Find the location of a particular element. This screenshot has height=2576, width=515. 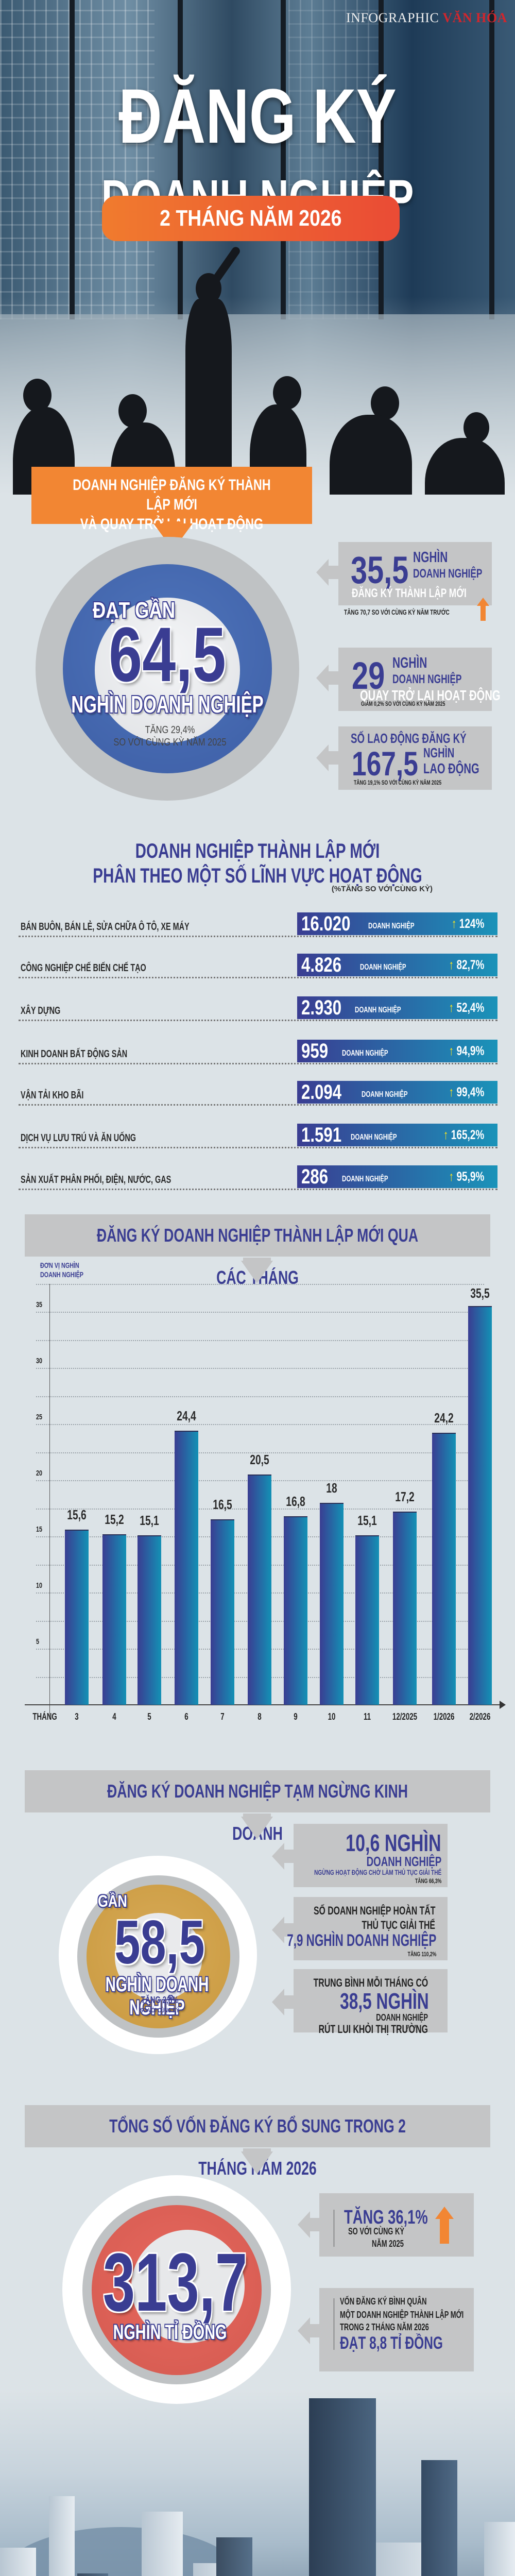

x-tick-label: 8 is located at coordinates (260, 1716).